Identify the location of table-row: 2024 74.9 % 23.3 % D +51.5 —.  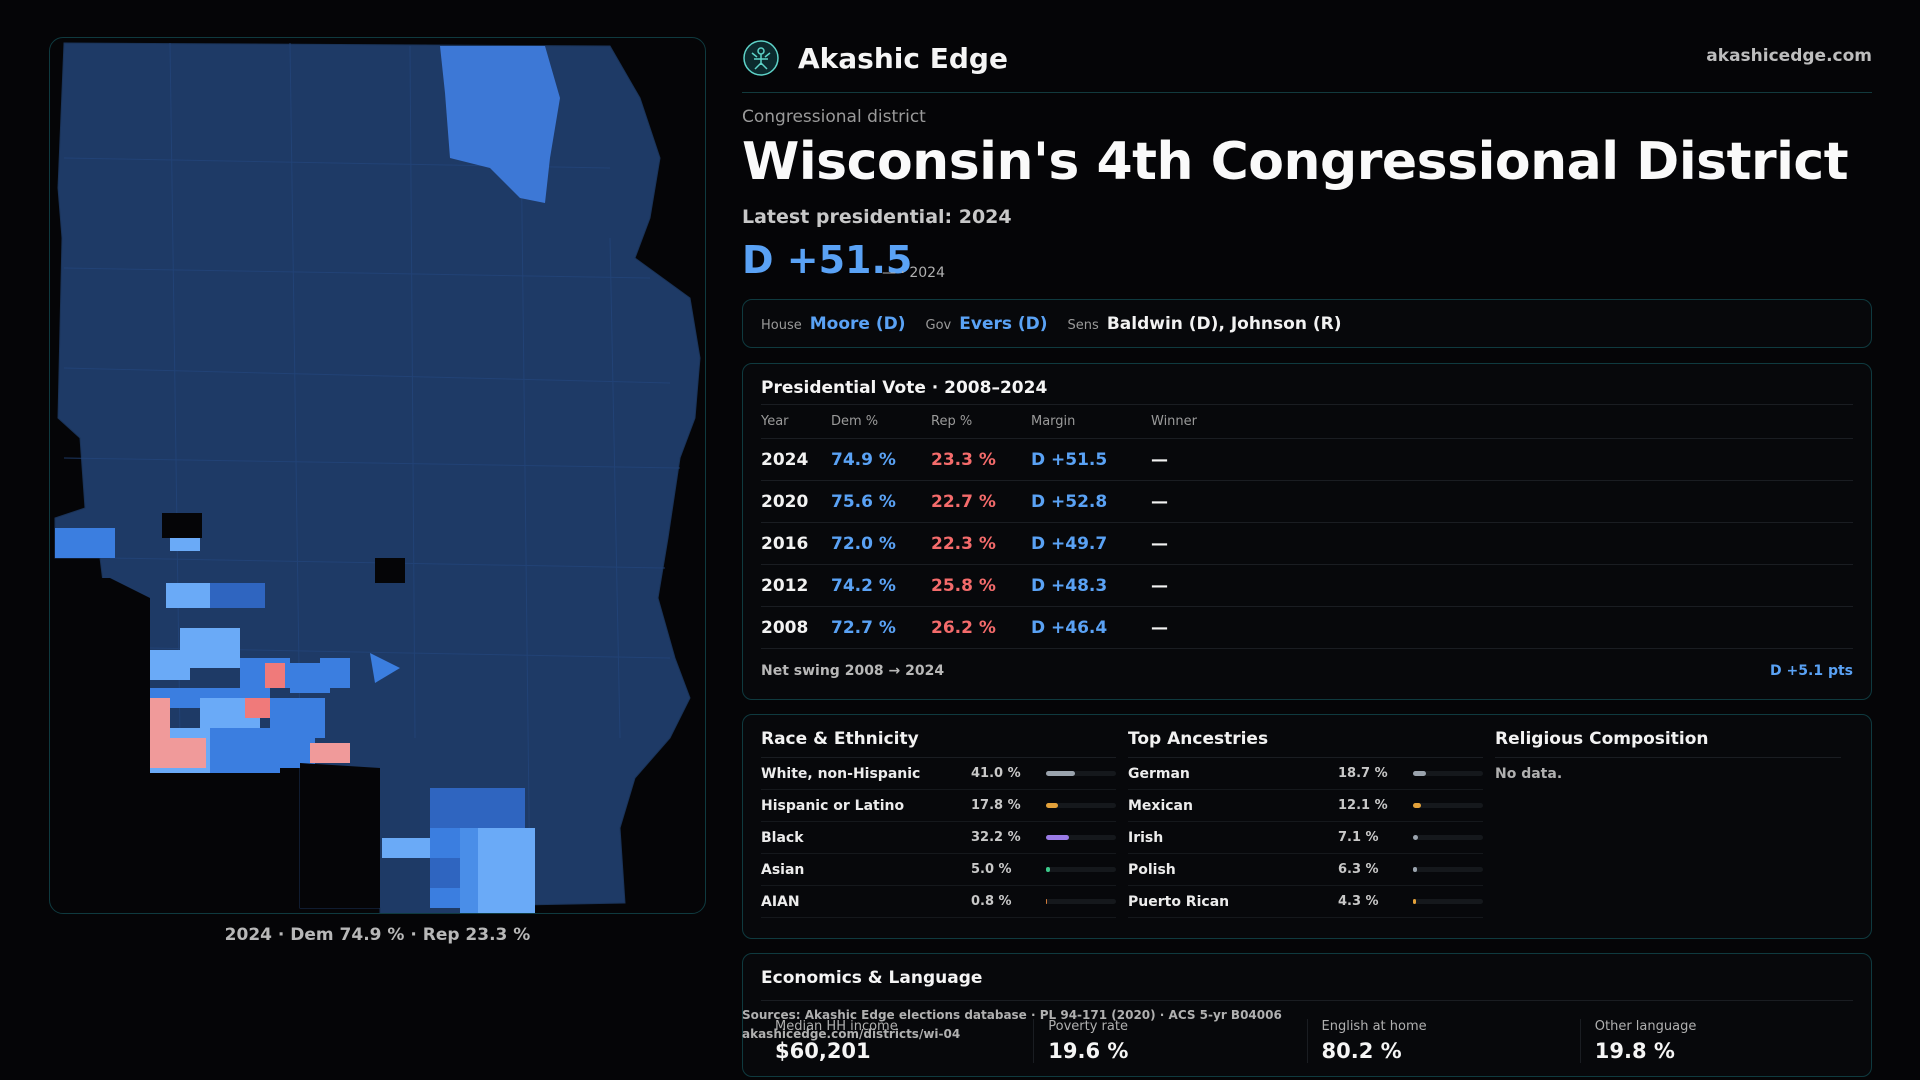
(1307, 459).